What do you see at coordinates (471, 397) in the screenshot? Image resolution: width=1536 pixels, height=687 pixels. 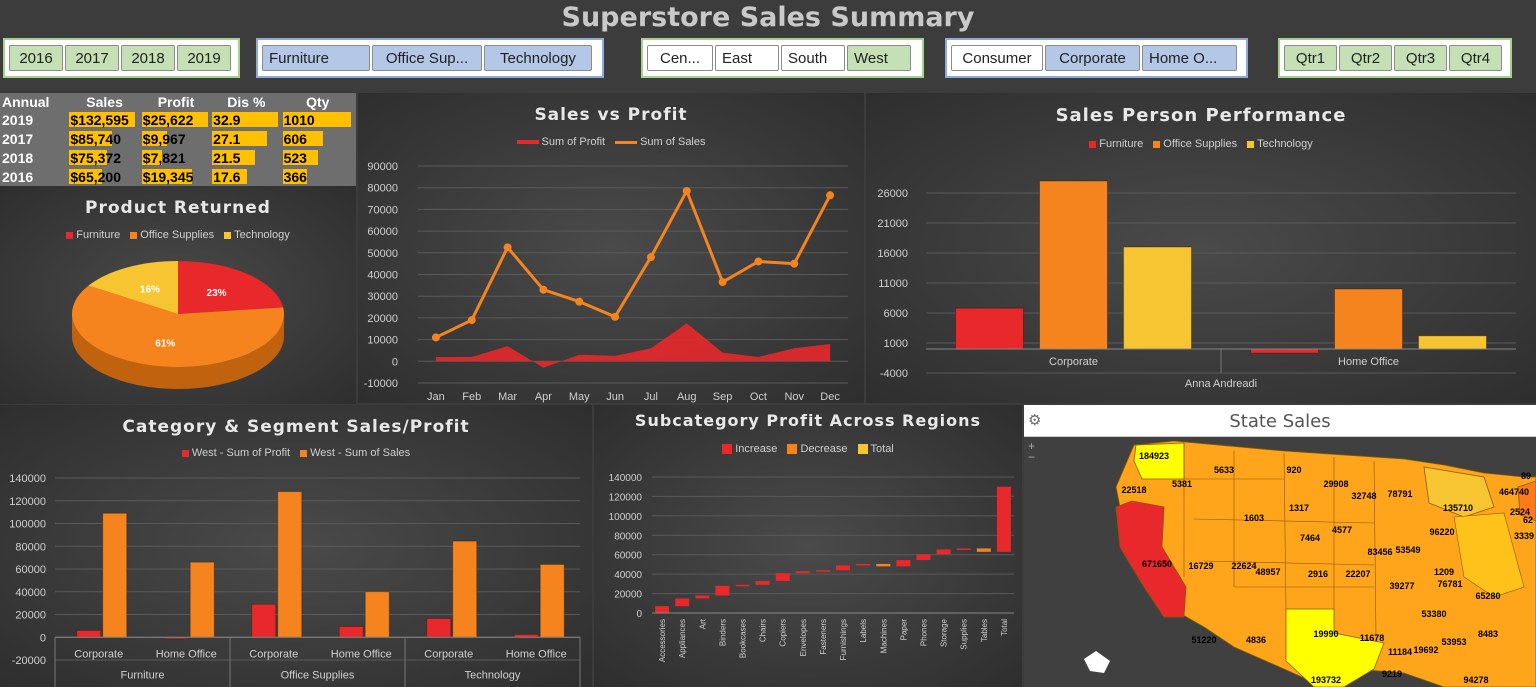 I see `x-tick-label: Feb` at bounding box center [471, 397].